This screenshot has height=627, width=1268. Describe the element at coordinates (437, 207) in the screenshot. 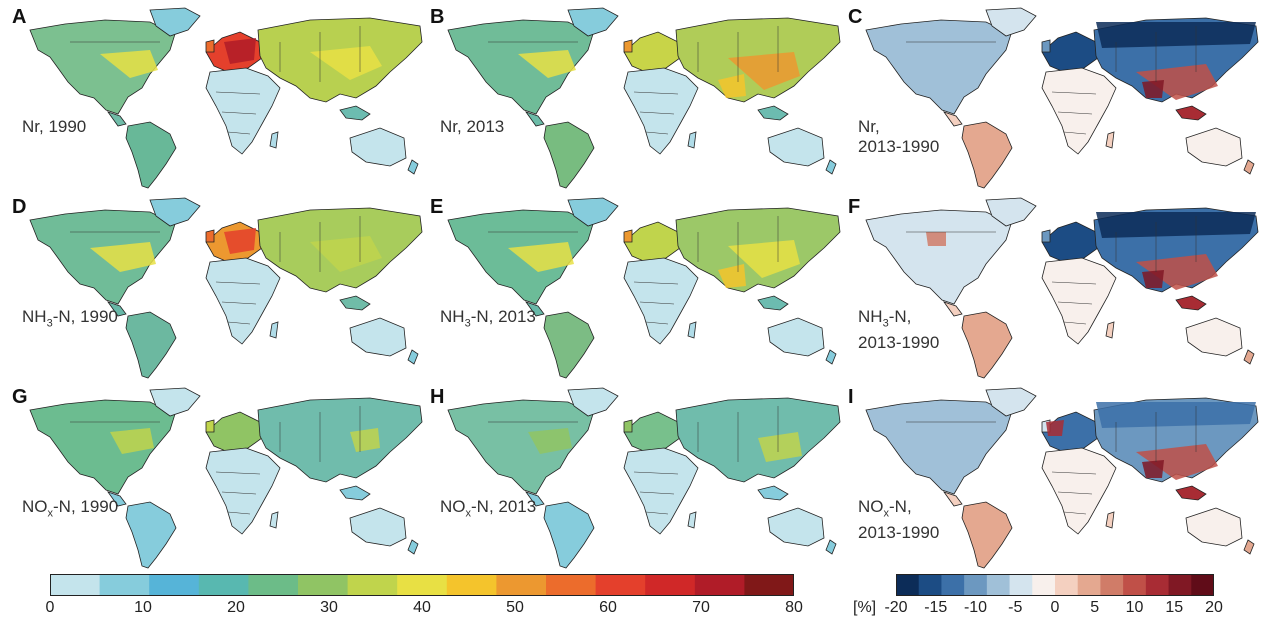

I see `panel-letter: E` at that location.